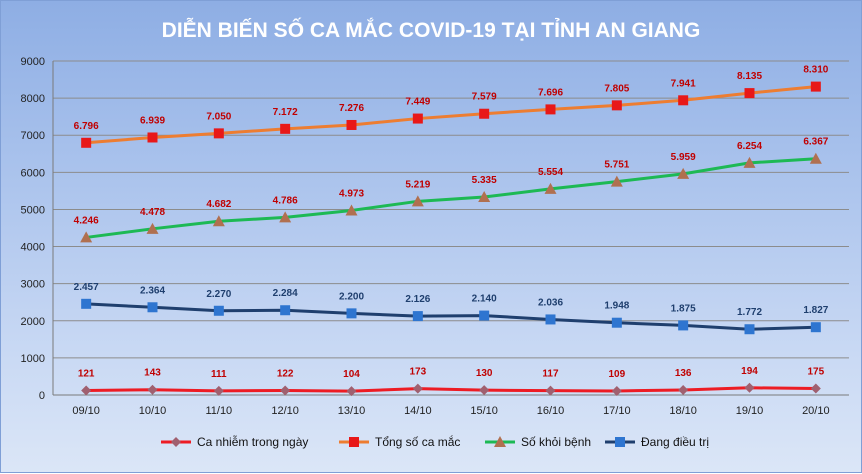 The width and height of the screenshot is (862, 474). What do you see at coordinates (152, 212) in the screenshot?
I see `data-label: 4.478` at bounding box center [152, 212].